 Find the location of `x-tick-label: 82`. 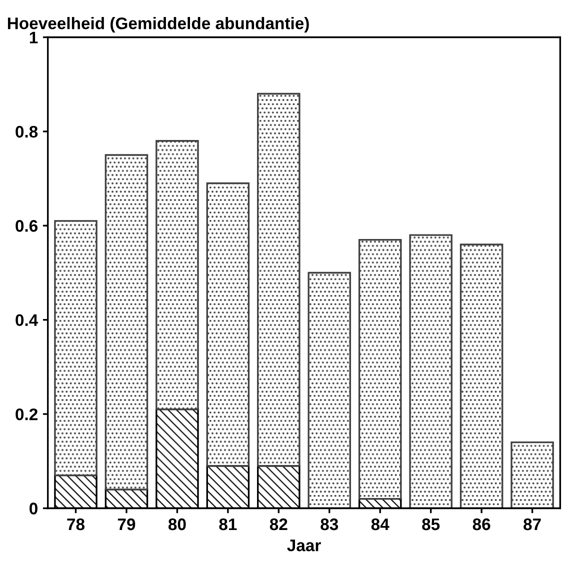

x-tick-label: 82 is located at coordinates (279, 524).